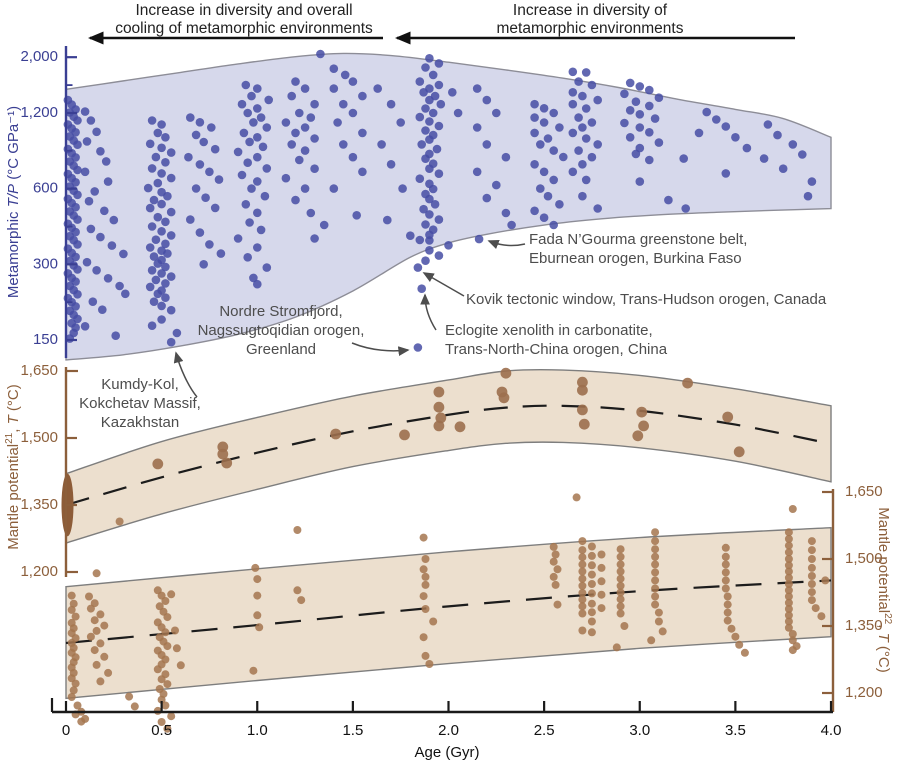  Describe the element at coordinates (39, 56) in the screenshot. I see `tick-label-metamorphic: 2,000` at that location.